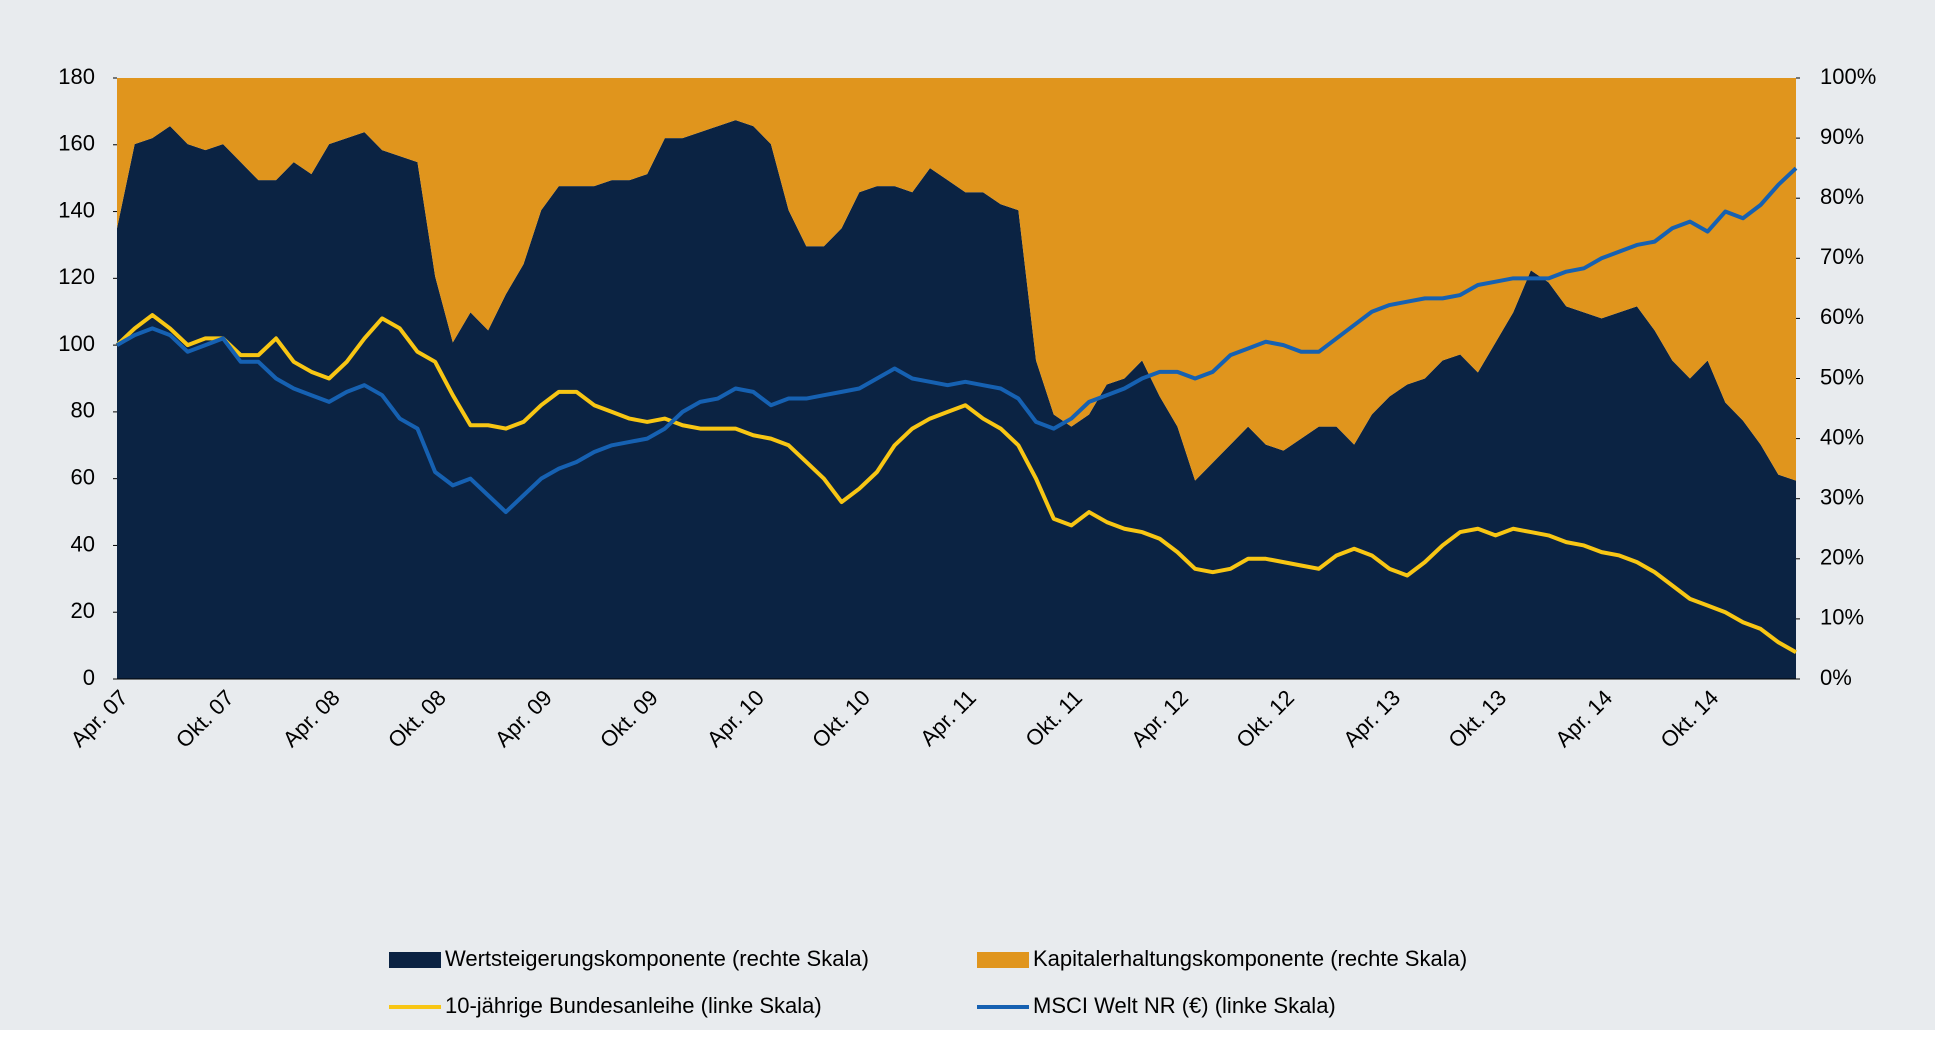 The image size is (1935, 1038). What do you see at coordinates (1842, 196) in the screenshot?
I see `y2-tick-label: 80%` at bounding box center [1842, 196].